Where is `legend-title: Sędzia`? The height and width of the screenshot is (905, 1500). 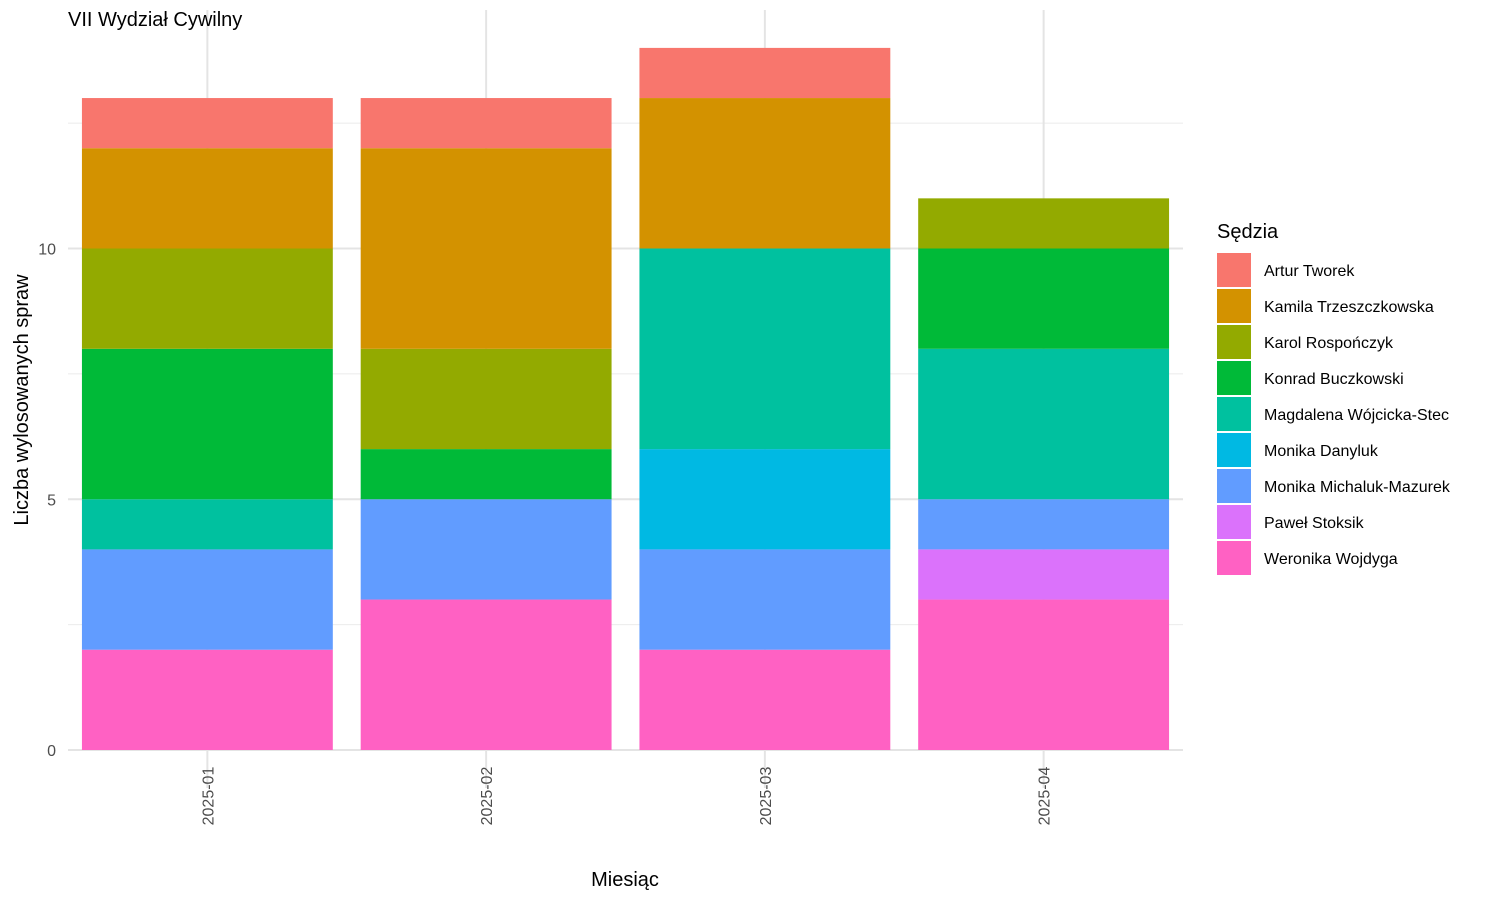 legend-title: Sędzia is located at coordinates (1248, 232).